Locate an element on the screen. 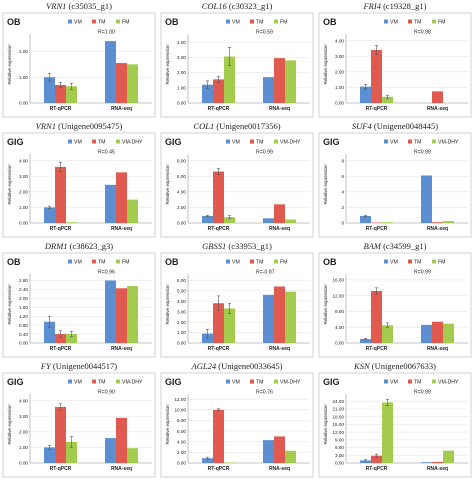 The height and width of the screenshot is (481, 474). y-tick-label: 6 is located at coordinates (342, 176).